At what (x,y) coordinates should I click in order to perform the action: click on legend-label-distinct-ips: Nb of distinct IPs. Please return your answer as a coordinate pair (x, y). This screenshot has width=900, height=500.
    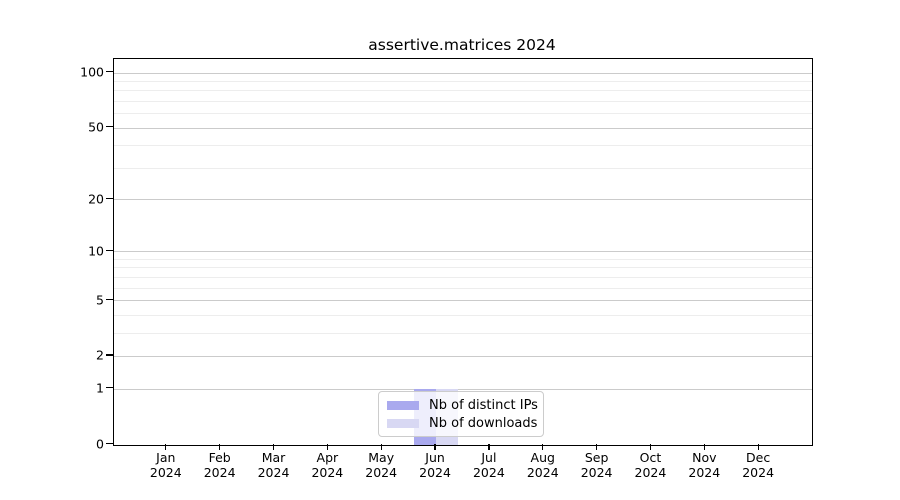
    Looking at the image, I should click on (483, 406).